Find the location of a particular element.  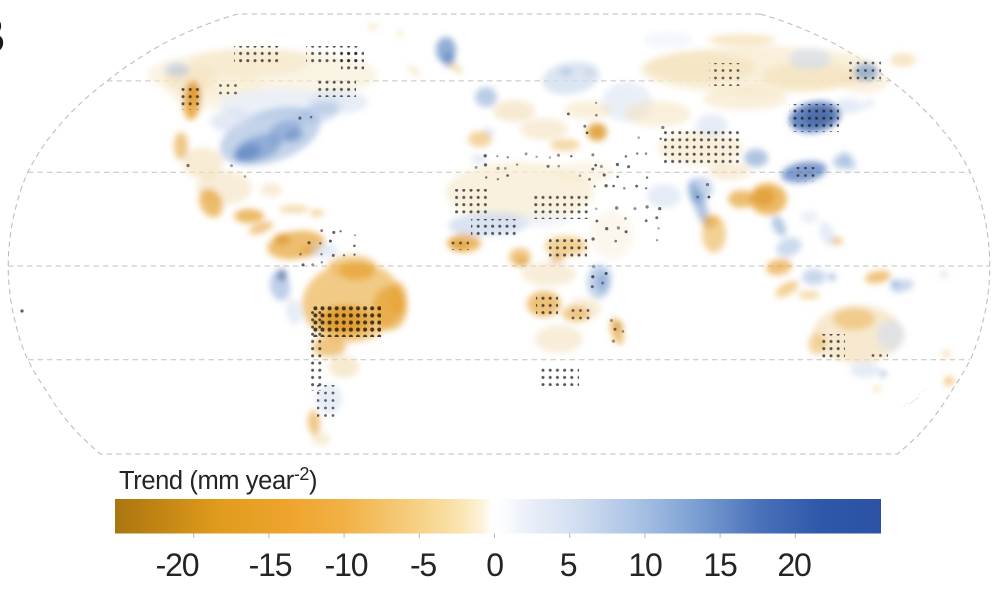

svg-text: Trend (mm year-2) is located at coordinates (218, 479).